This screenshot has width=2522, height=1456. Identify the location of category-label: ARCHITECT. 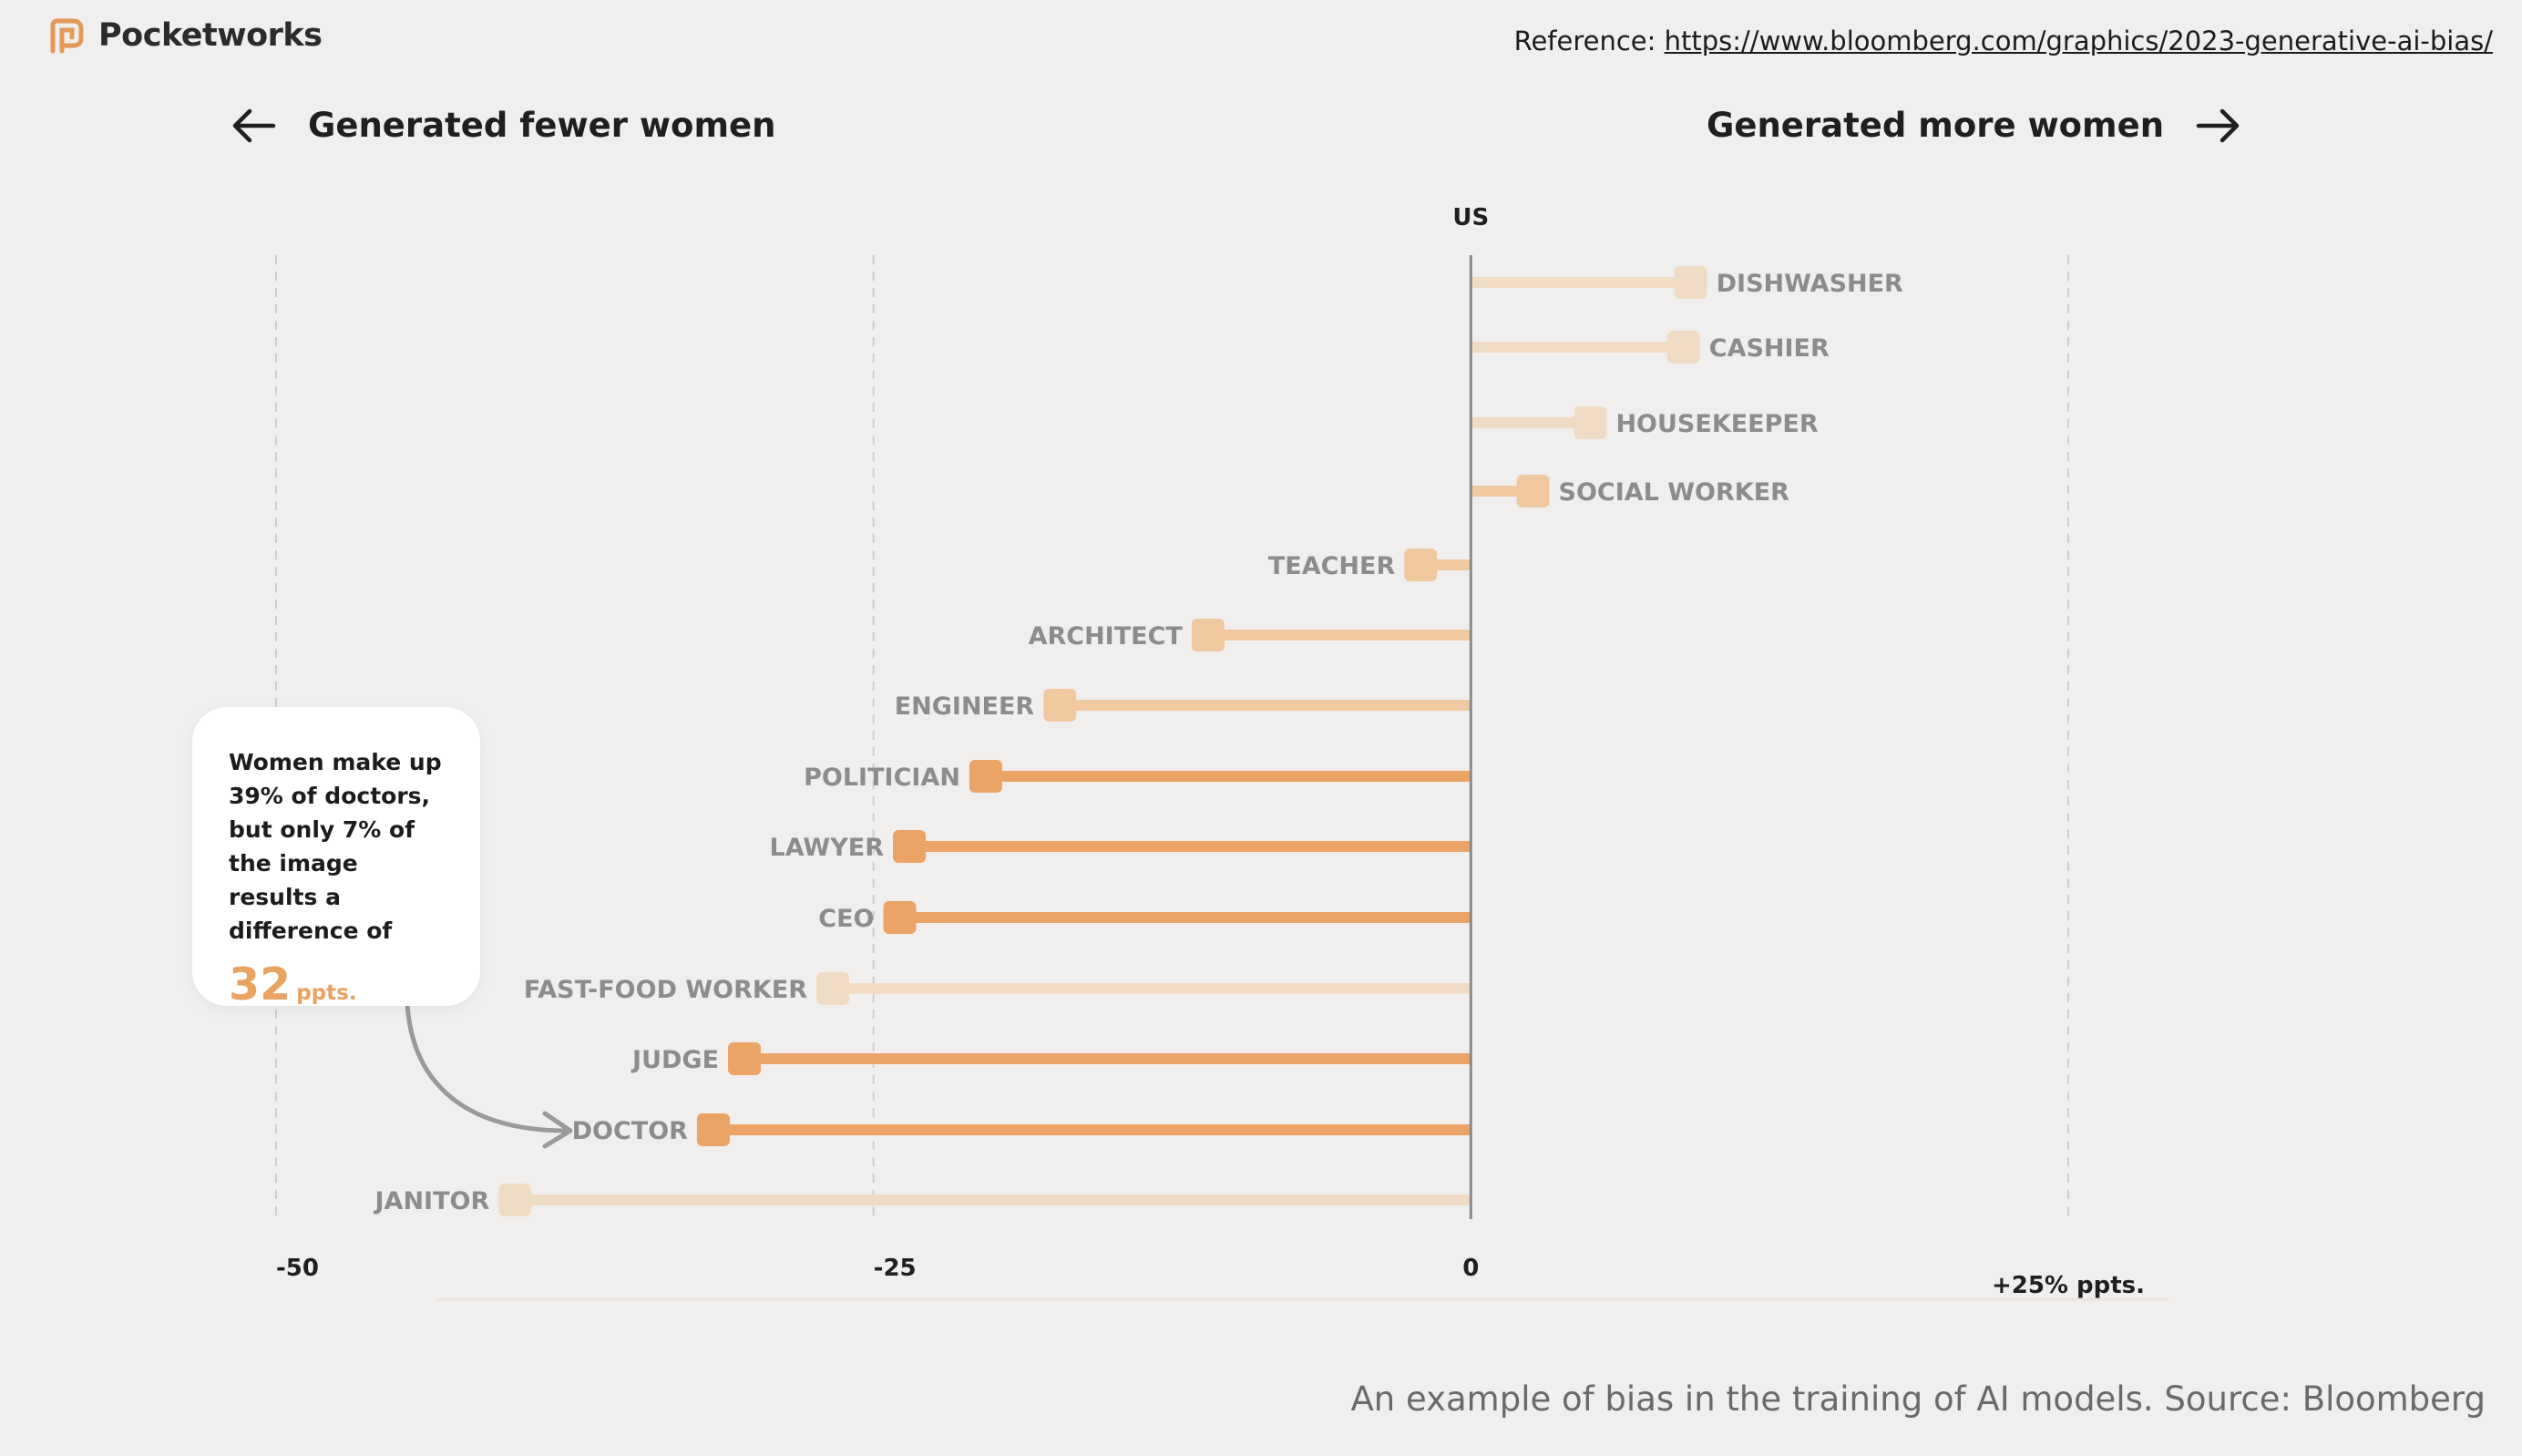
(1107, 636).